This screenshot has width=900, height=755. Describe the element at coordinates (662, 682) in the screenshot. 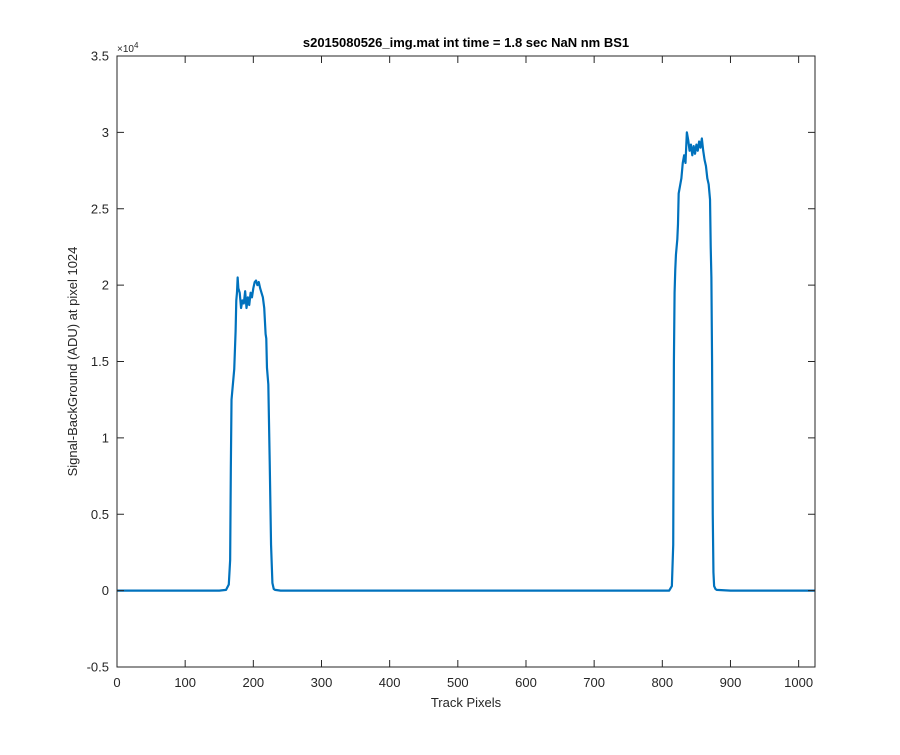

I see `x-tick-label: 800` at that location.